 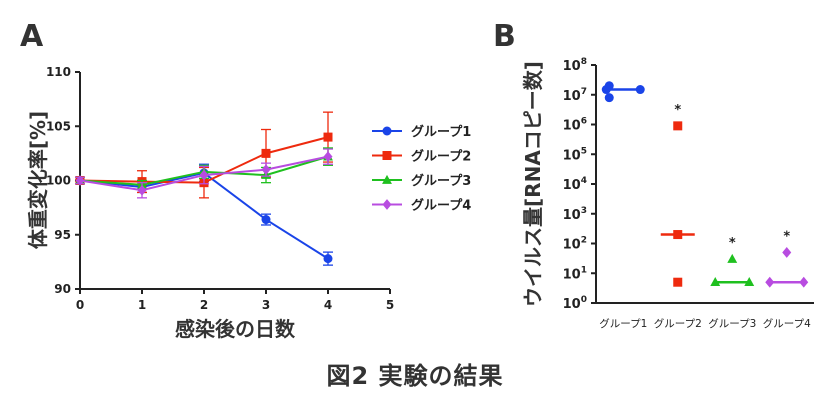 What do you see at coordinates (441, 157) in the screenshot?
I see `panel-a-legend-label: グループ2` at bounding box center [441, 157].